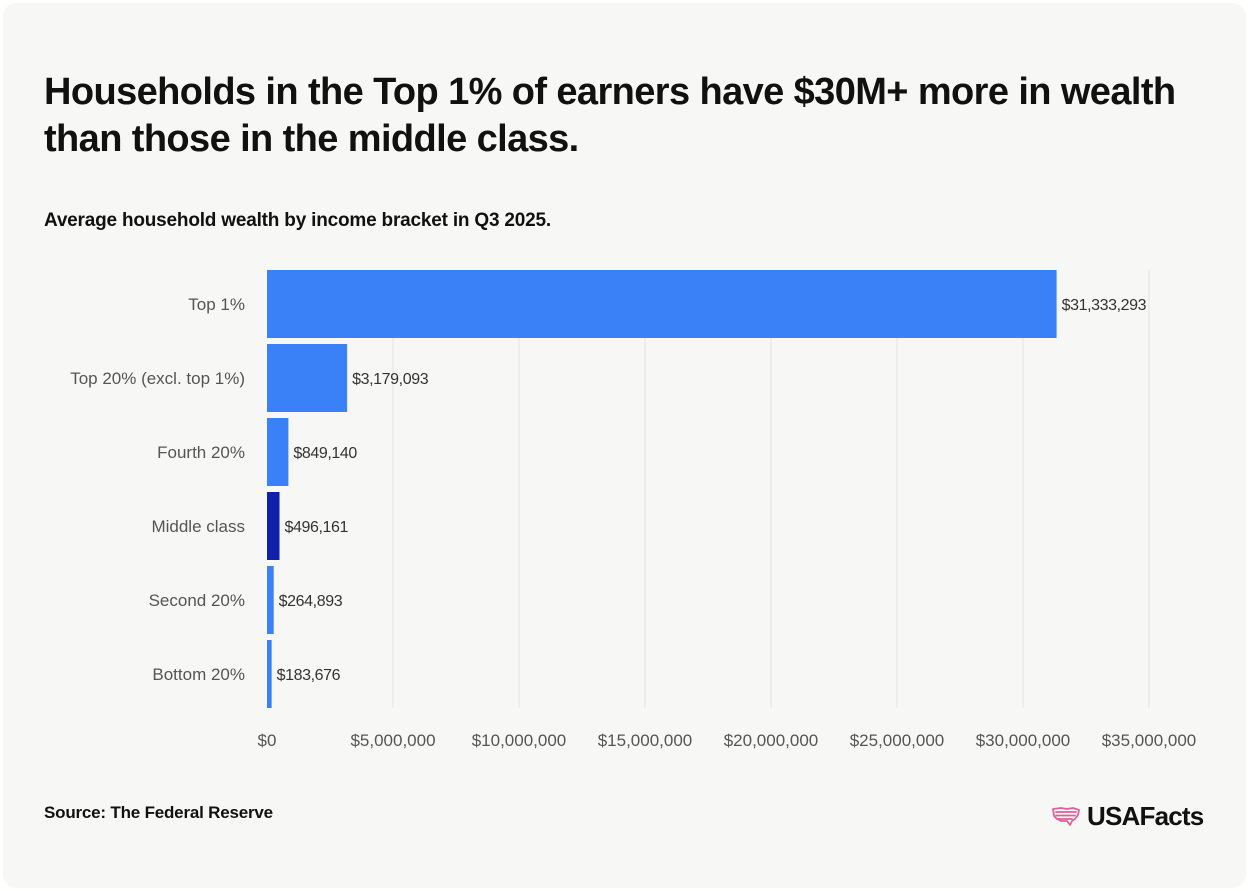  What do you see at coordinates (392, 740) in the screenshot?
I see `x-tick-label: $5,000,000` at bounding box center [392, 740].